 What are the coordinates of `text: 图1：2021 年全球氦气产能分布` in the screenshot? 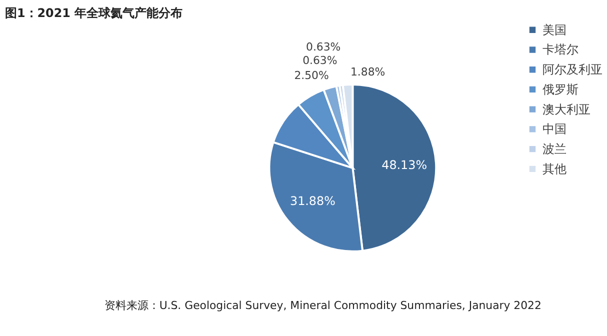 It's located at (93, 13).